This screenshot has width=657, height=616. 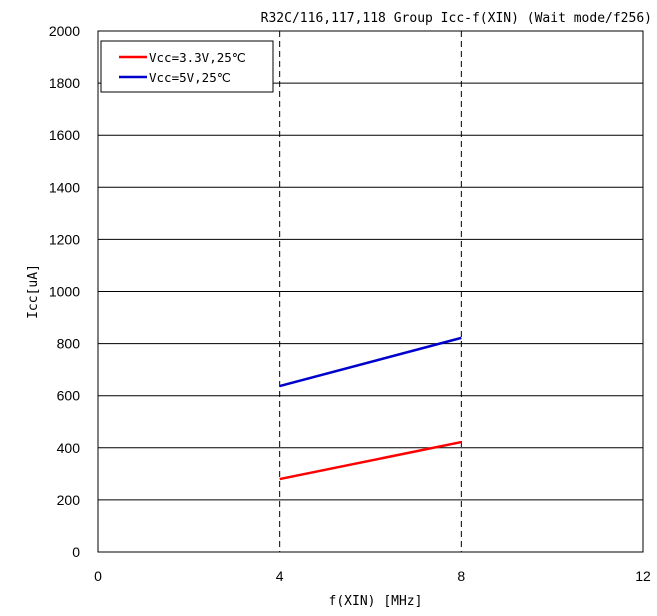 What do you see at coordinates (76, 552) in the screenshot?
I see `y-tick-label: 0` at bounding box center [76, 552].